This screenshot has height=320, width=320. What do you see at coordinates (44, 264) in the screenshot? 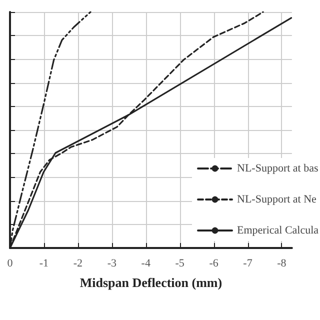
I see `x-tick-label: -1` at bounding box center [44, 264].